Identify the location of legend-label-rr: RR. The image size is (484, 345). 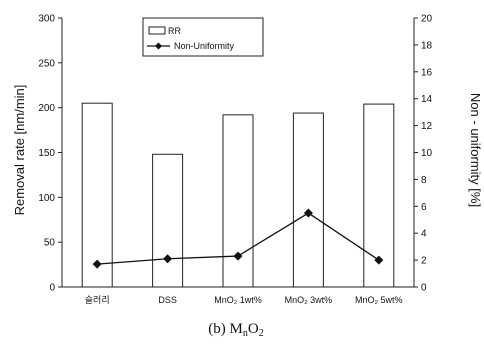
(174, 31).